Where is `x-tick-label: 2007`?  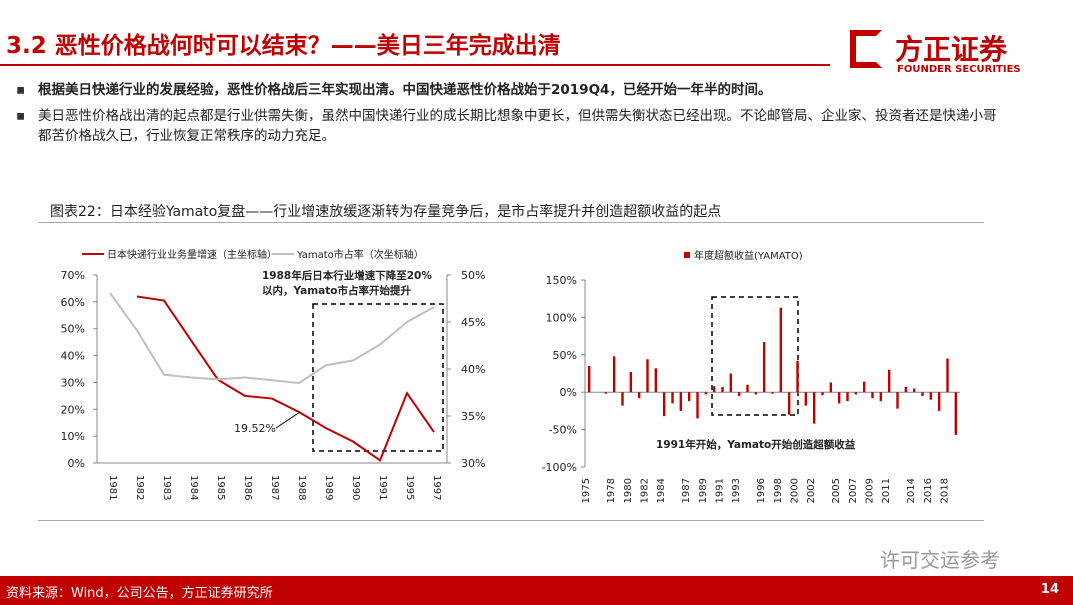 x-tick-label: 2007 is located at coordinates (853, 490).